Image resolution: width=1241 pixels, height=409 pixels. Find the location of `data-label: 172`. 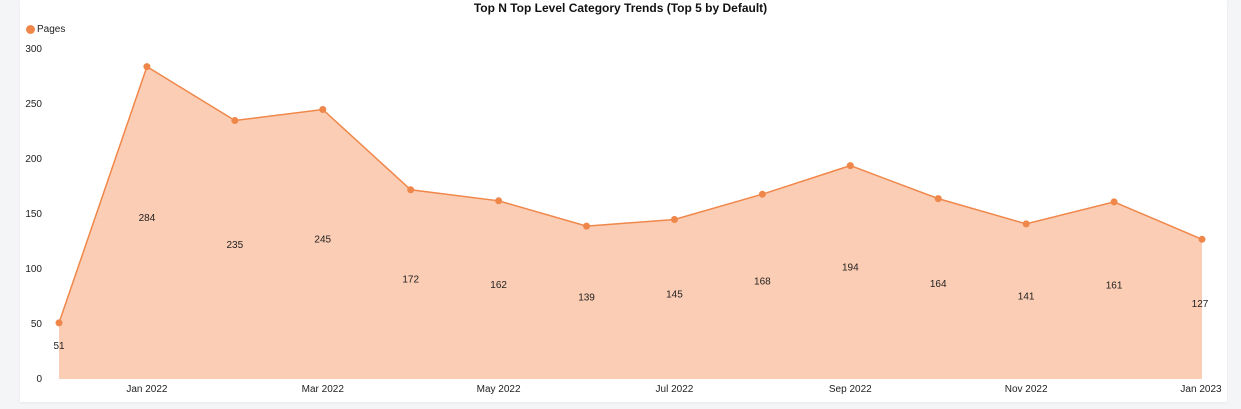

data-label: 172 is located at coordinates (410, 279).